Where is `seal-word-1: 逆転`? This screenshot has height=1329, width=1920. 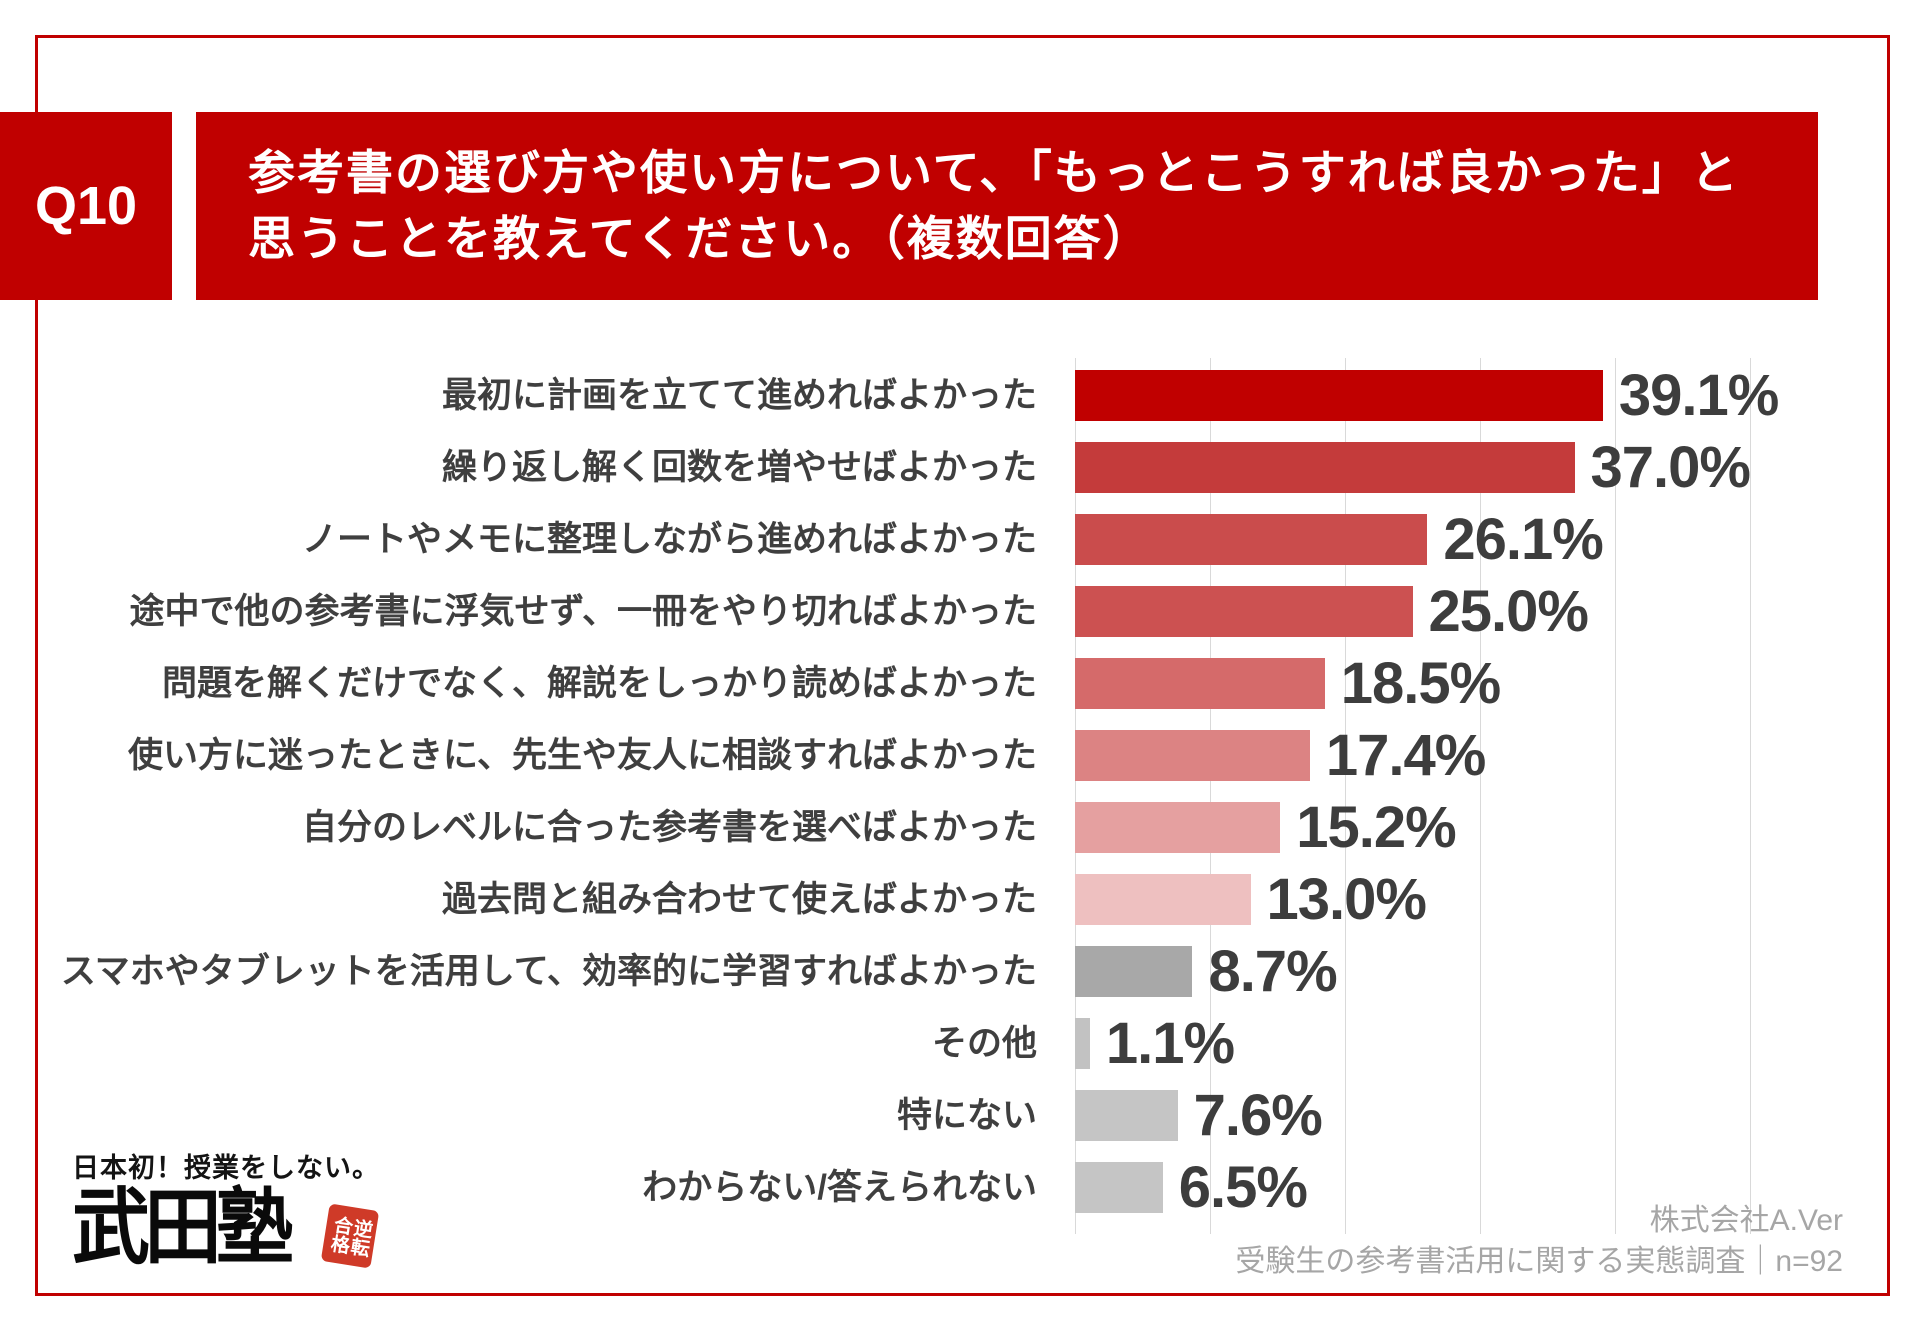
seal-word-1: 逆転 is located at coordinates (360, 1237).